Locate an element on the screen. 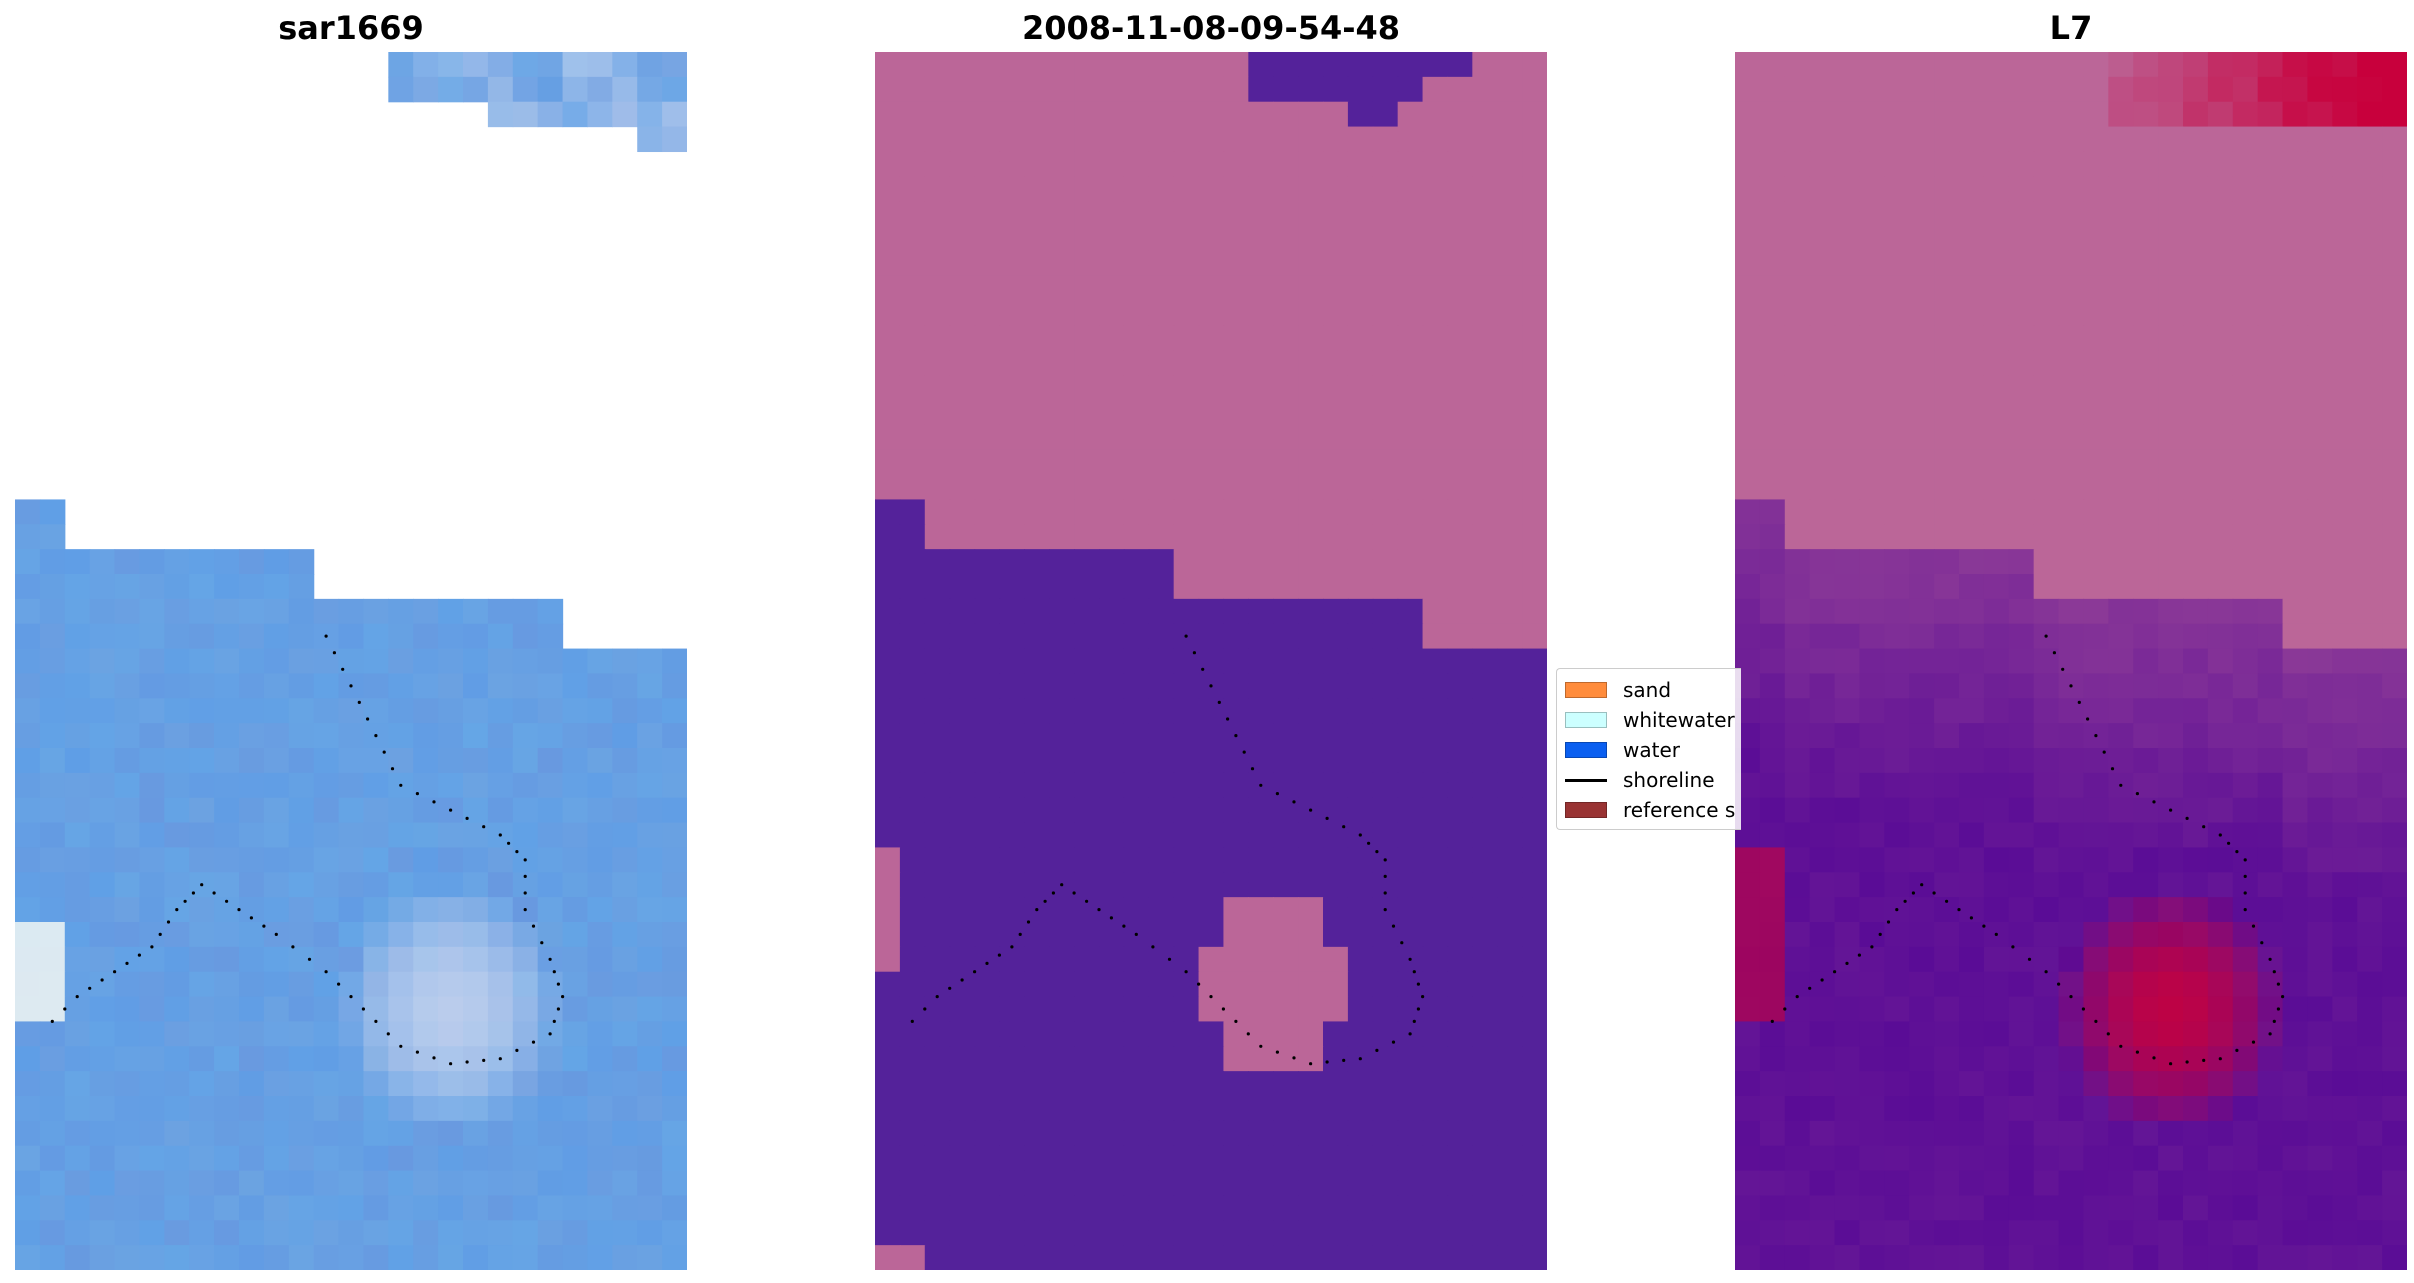 This screenshot has width=2414, height=1283. legend-label: sand is located at coordinates (1647, 690).